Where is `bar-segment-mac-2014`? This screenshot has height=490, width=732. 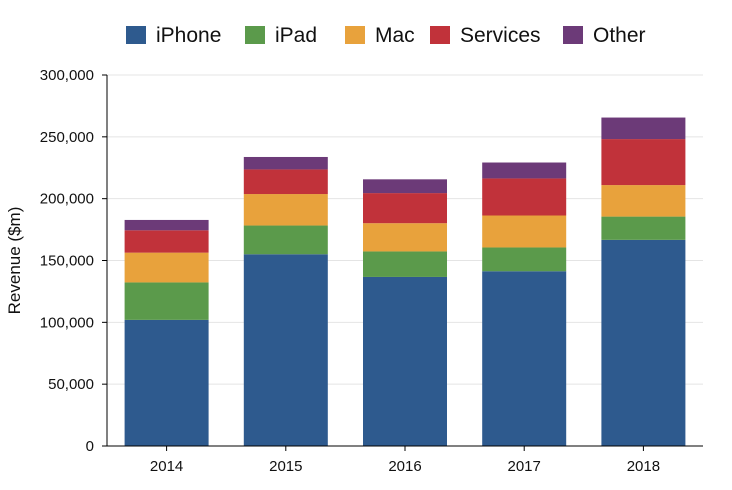 bar-segment-mac-2014 is located at coordinates (166, 267).